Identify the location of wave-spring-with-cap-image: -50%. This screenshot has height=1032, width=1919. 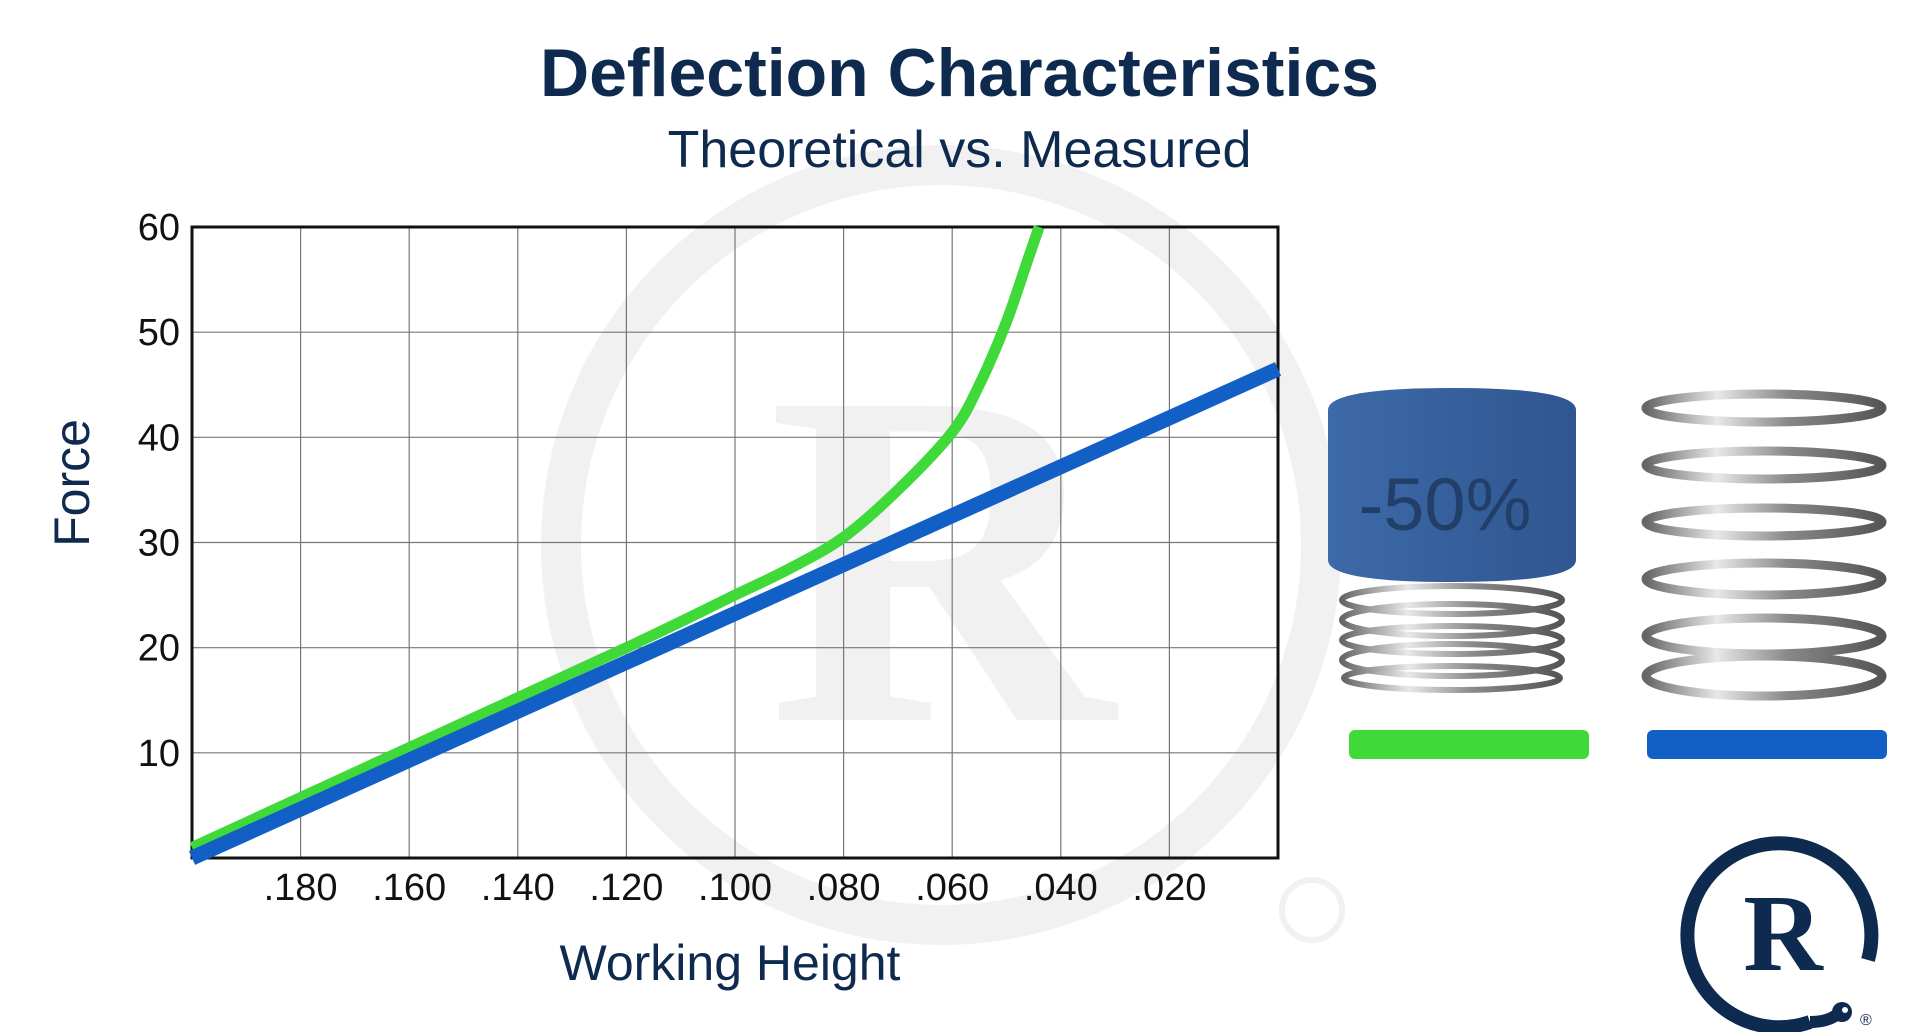
(1452, 540).